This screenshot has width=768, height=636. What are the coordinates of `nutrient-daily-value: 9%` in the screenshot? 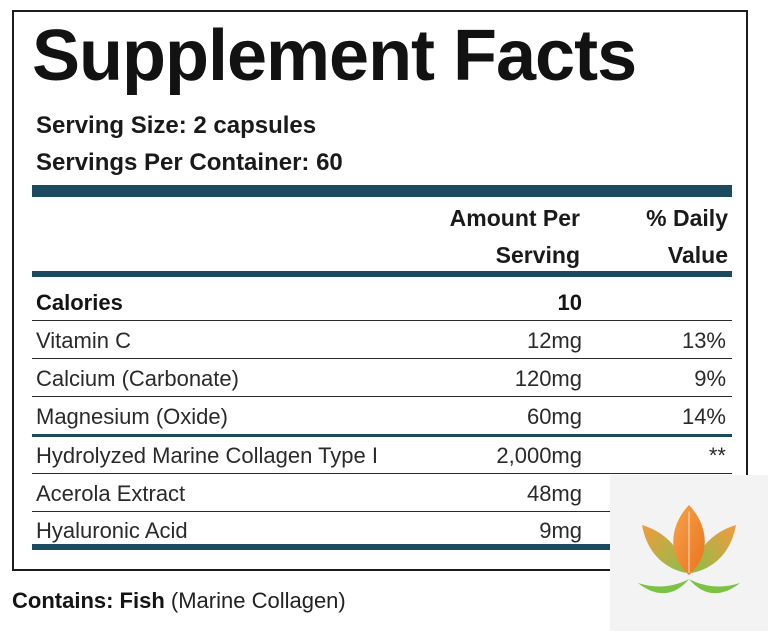 It's located at (710, 378).